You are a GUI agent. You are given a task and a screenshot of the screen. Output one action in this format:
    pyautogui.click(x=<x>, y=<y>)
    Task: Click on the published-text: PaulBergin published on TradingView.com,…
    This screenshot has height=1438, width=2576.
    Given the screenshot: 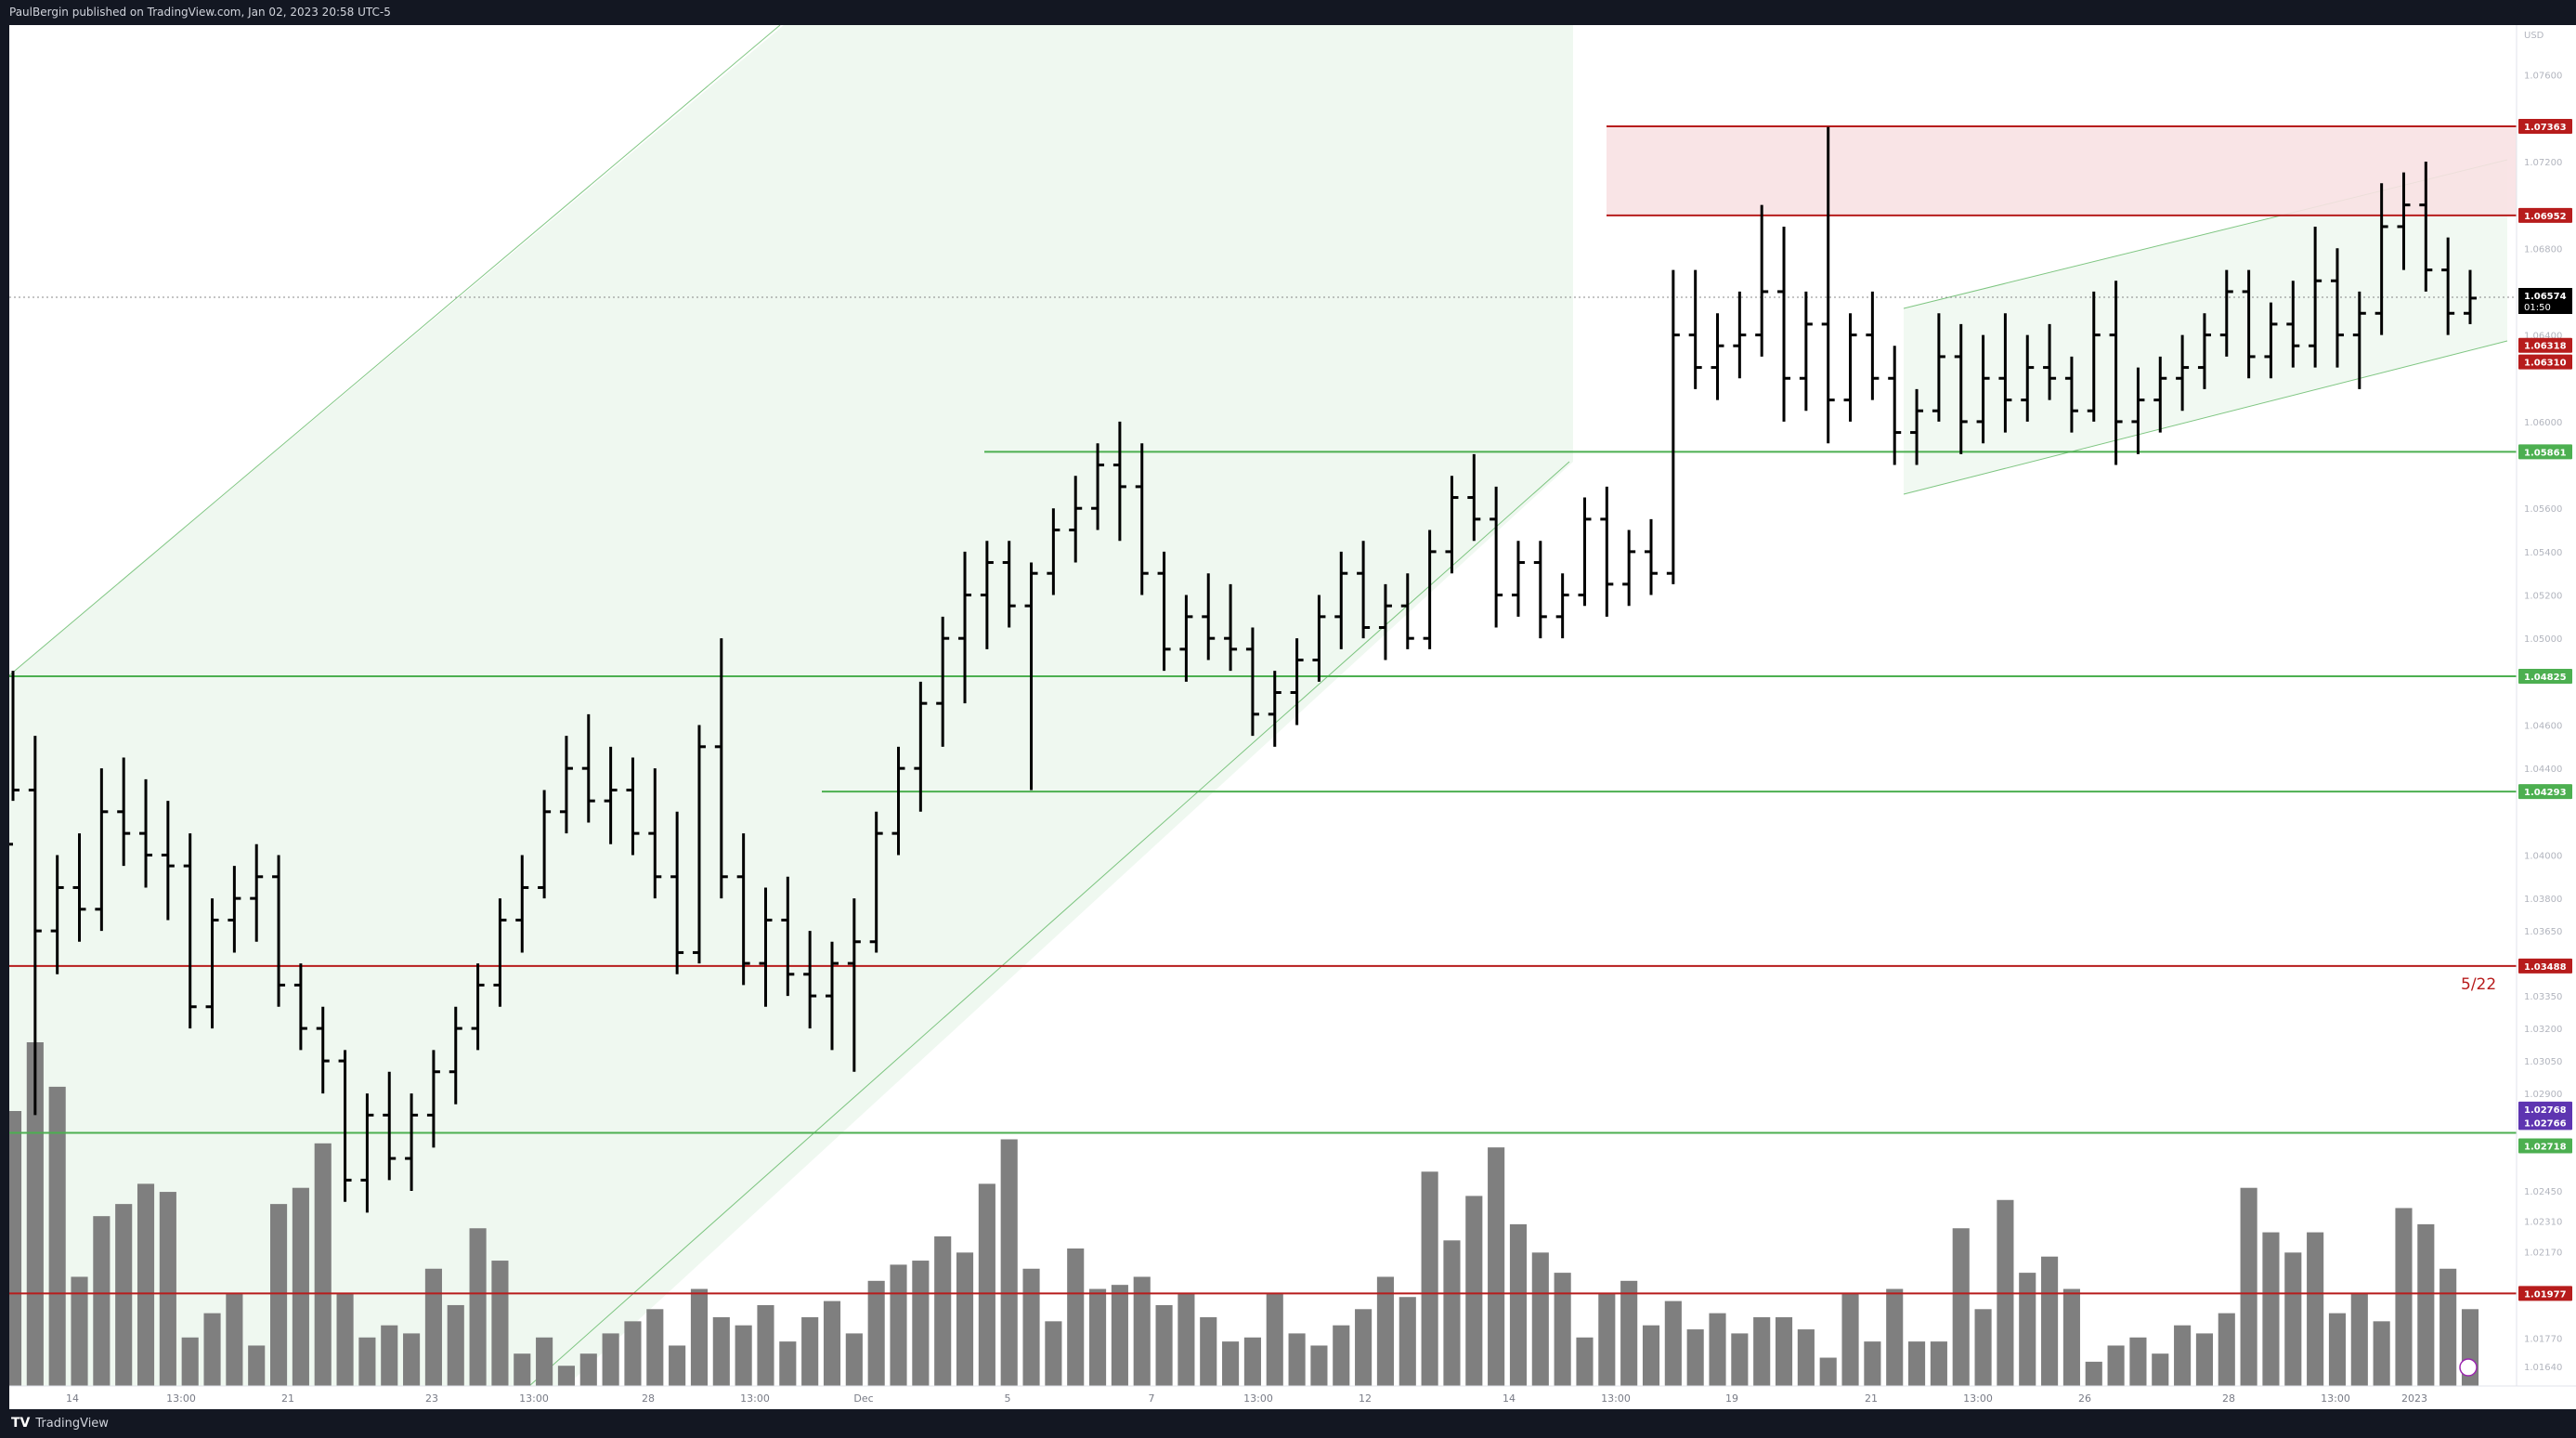 What is the action you would take?
    pyautogui.click(x=200, y=12)
    